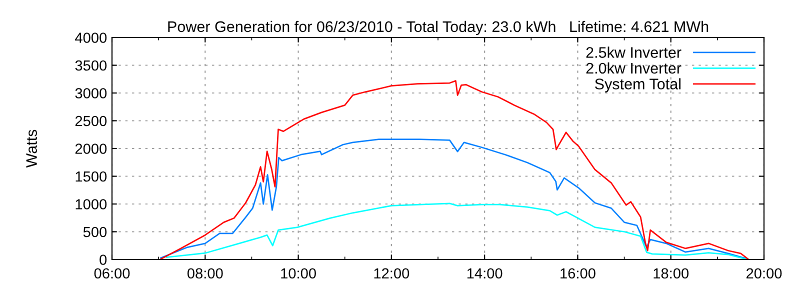  Describe the element at coordinates (103, 259) in the screenshot. I see `y-tick-label: 0` at that location.